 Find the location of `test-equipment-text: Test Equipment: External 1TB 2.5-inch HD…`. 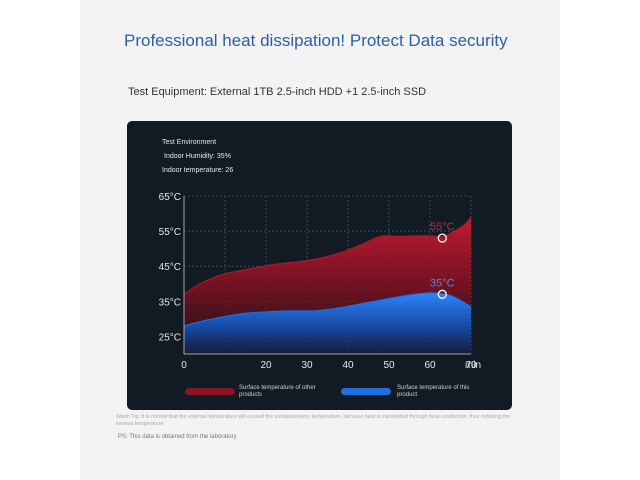

test-equipment-text: Test Equipment: External 1TB 2.5-inch HD… is located at coordinates (277, 92).